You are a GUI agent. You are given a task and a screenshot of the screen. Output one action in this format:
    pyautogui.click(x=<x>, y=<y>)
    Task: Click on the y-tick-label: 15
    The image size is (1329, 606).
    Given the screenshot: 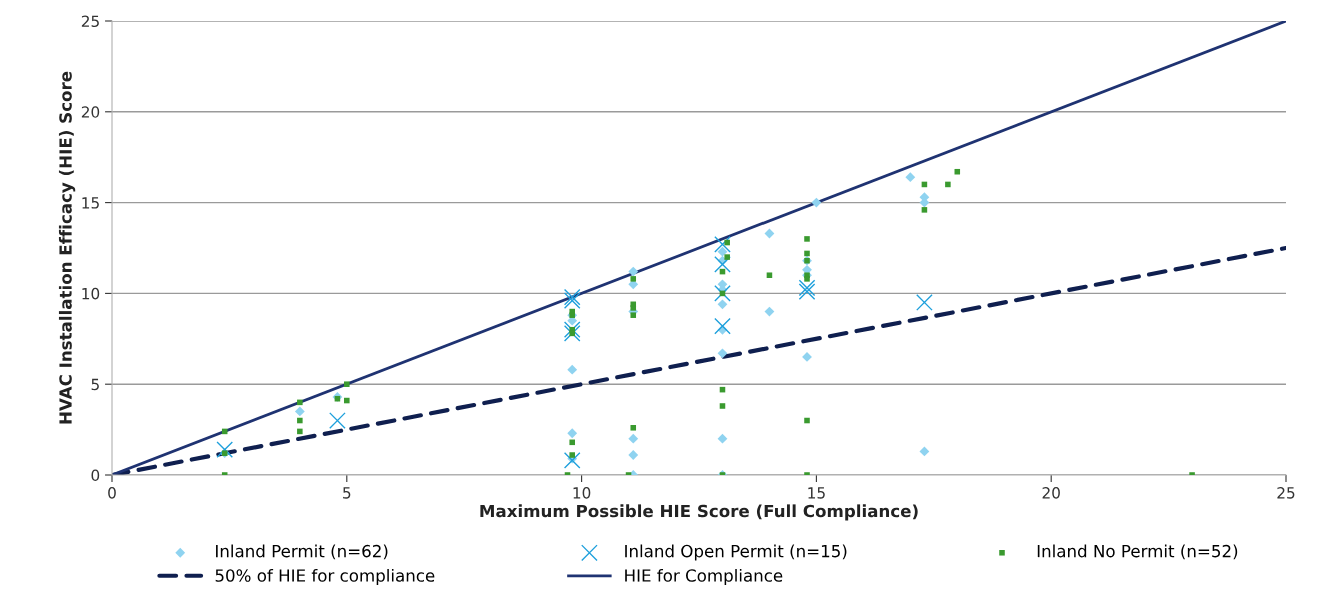 What is the action you would take?
    pyautogui.click(x=90, y=203)
    